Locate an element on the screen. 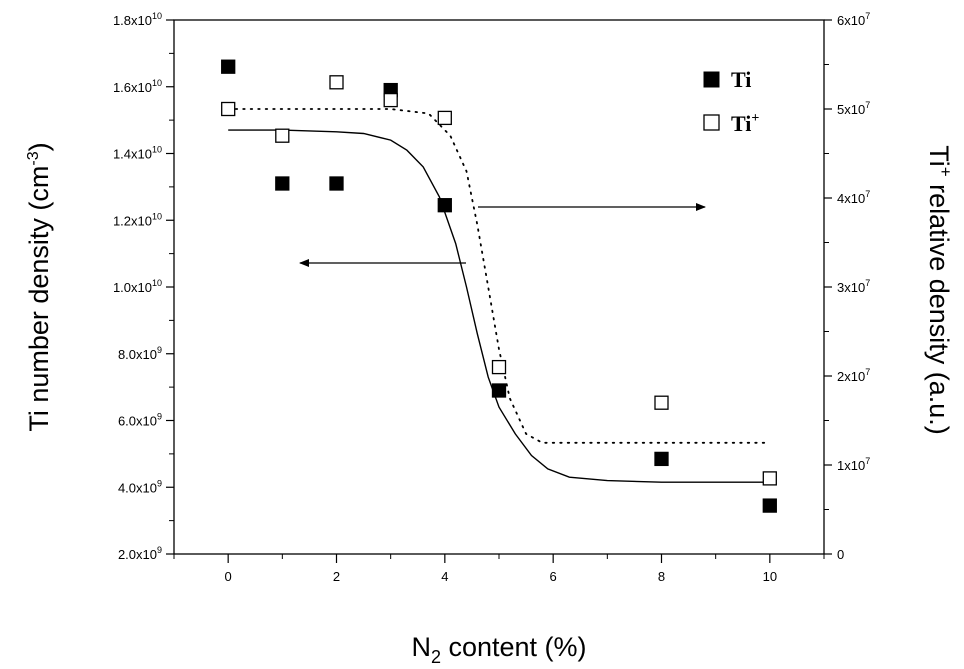 This screenshot has width=964, height=669. y-left-axis-title: Ti number density (cm-3) is located at coordinates (39, 286).